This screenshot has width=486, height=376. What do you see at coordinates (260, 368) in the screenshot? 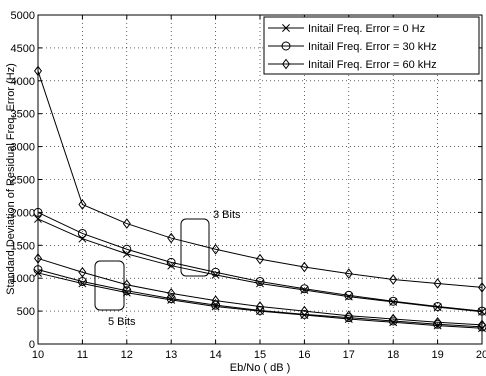
I see `x-axis-label: Eb/No ( dB )` at bounding box center [260, 368].